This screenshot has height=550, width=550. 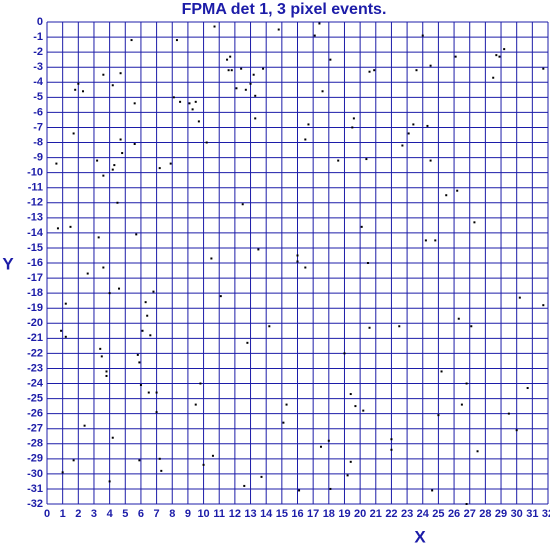 What do you see at coordinates (517, 514) in the screenshot?
I see `x-tick-label: 30` at bounding box center [517, 514].